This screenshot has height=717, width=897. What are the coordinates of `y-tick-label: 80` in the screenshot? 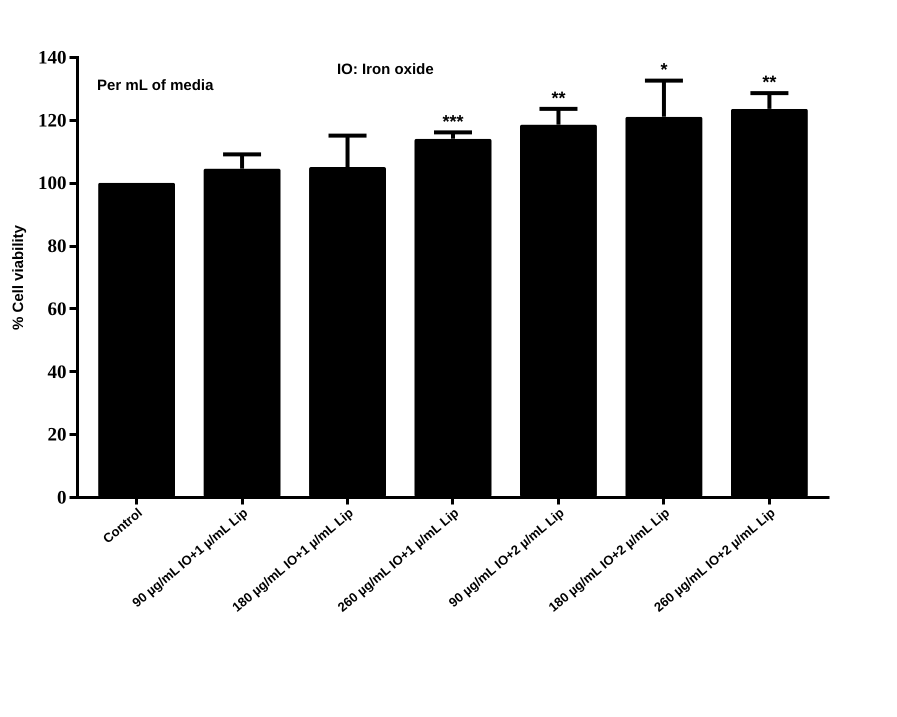 It's located at (57, 247).